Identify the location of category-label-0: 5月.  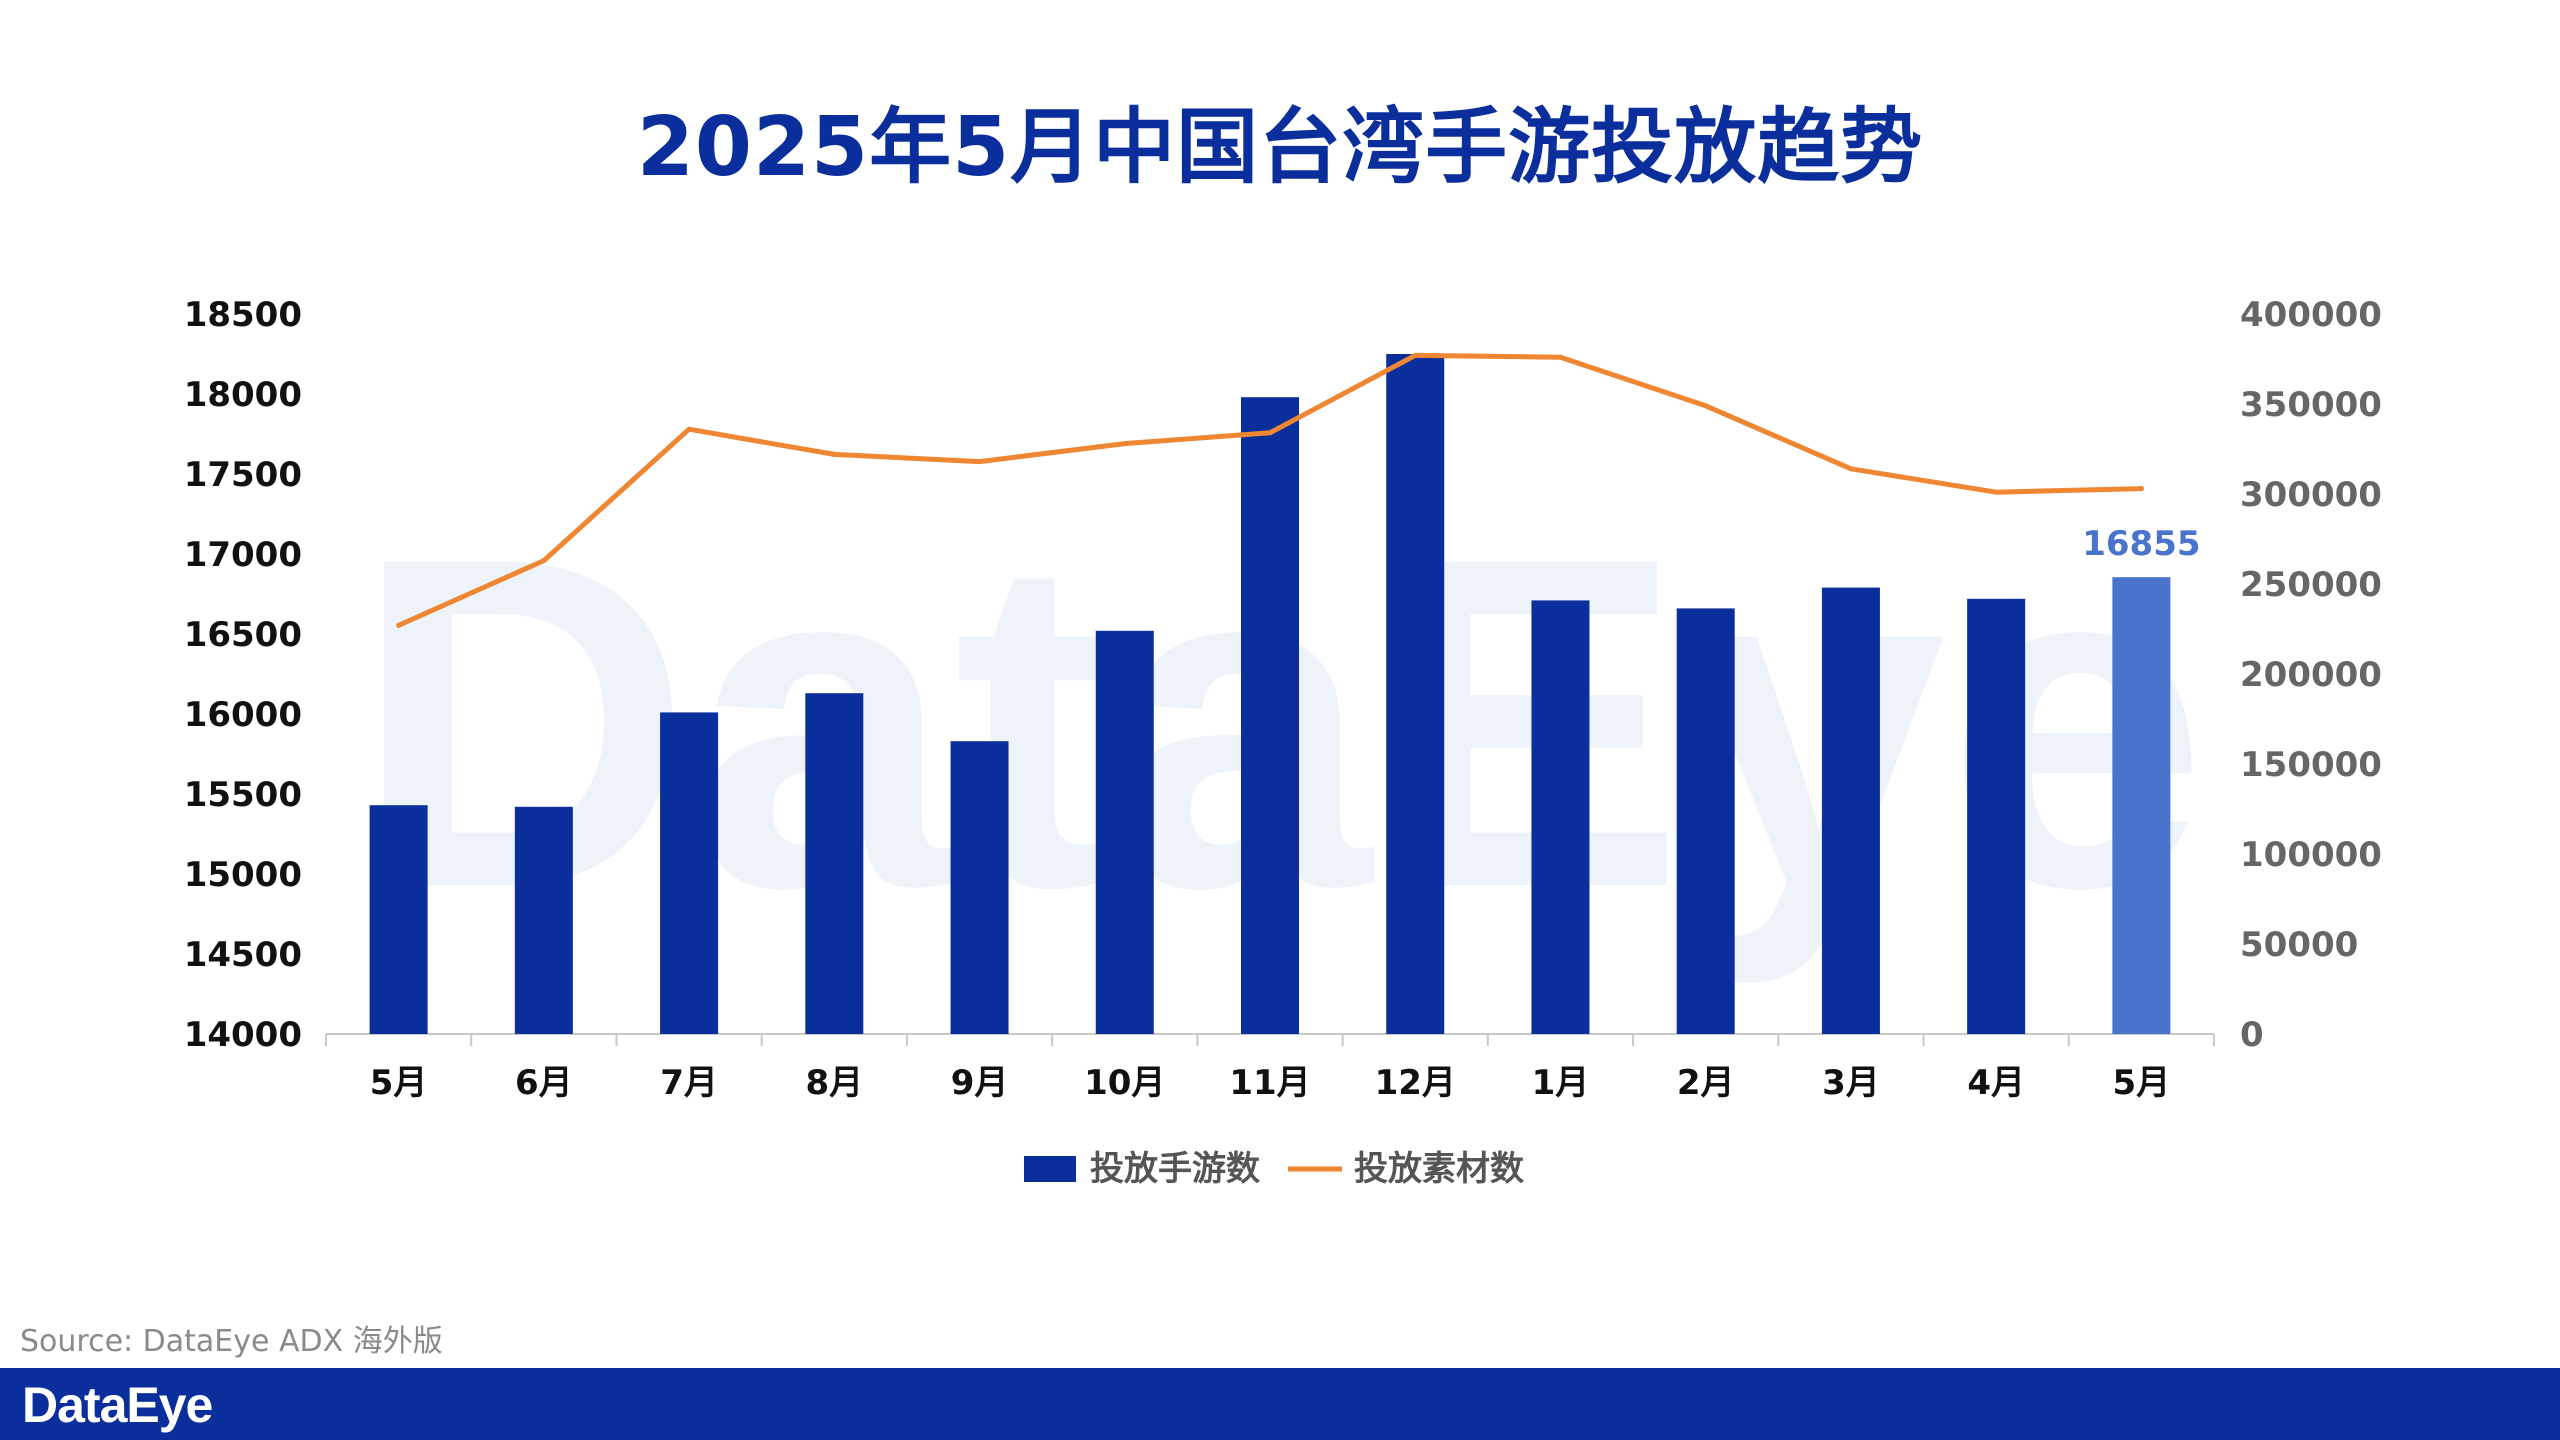
(399, 1083).